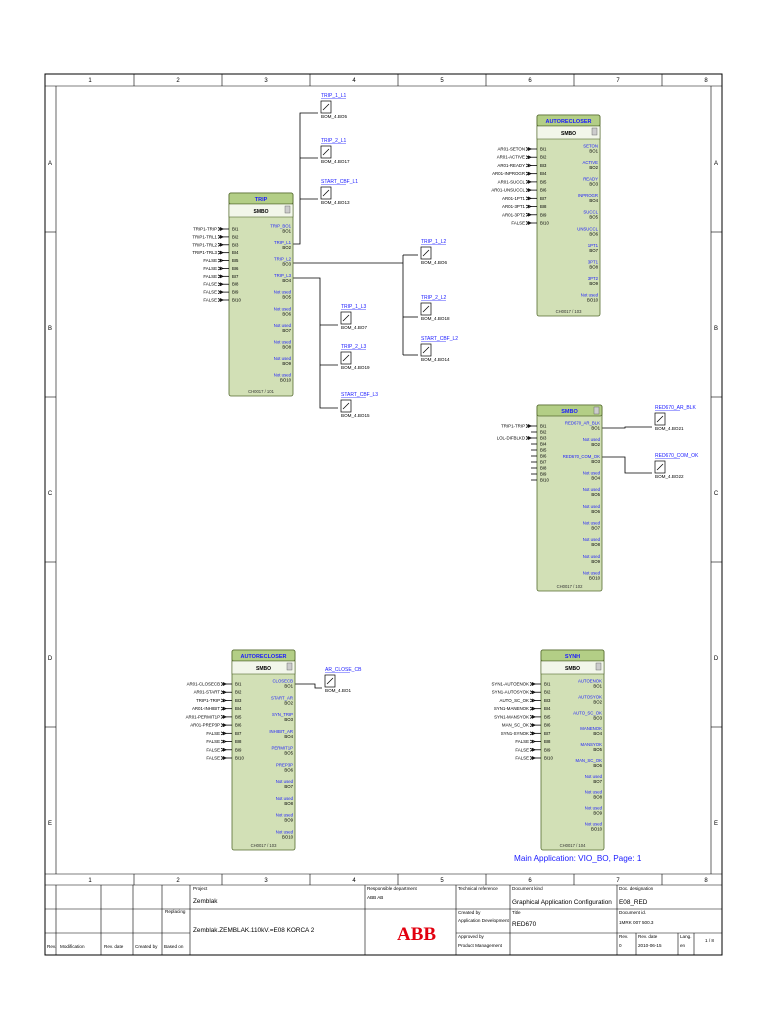  What do you see at coordinates (266, 881) in the screenshot?
I see `grid-column-label: 3` at bounding box center [266, 881].